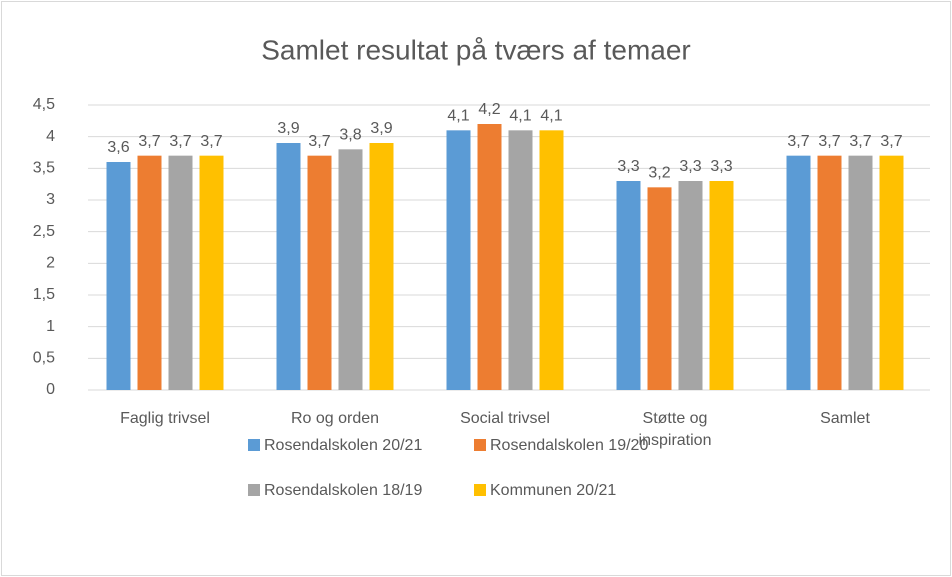 This screenshot has width=952, height=577. I want to click on chart-title: Samlet resultat på tværs af temaer, so click(476, 49).